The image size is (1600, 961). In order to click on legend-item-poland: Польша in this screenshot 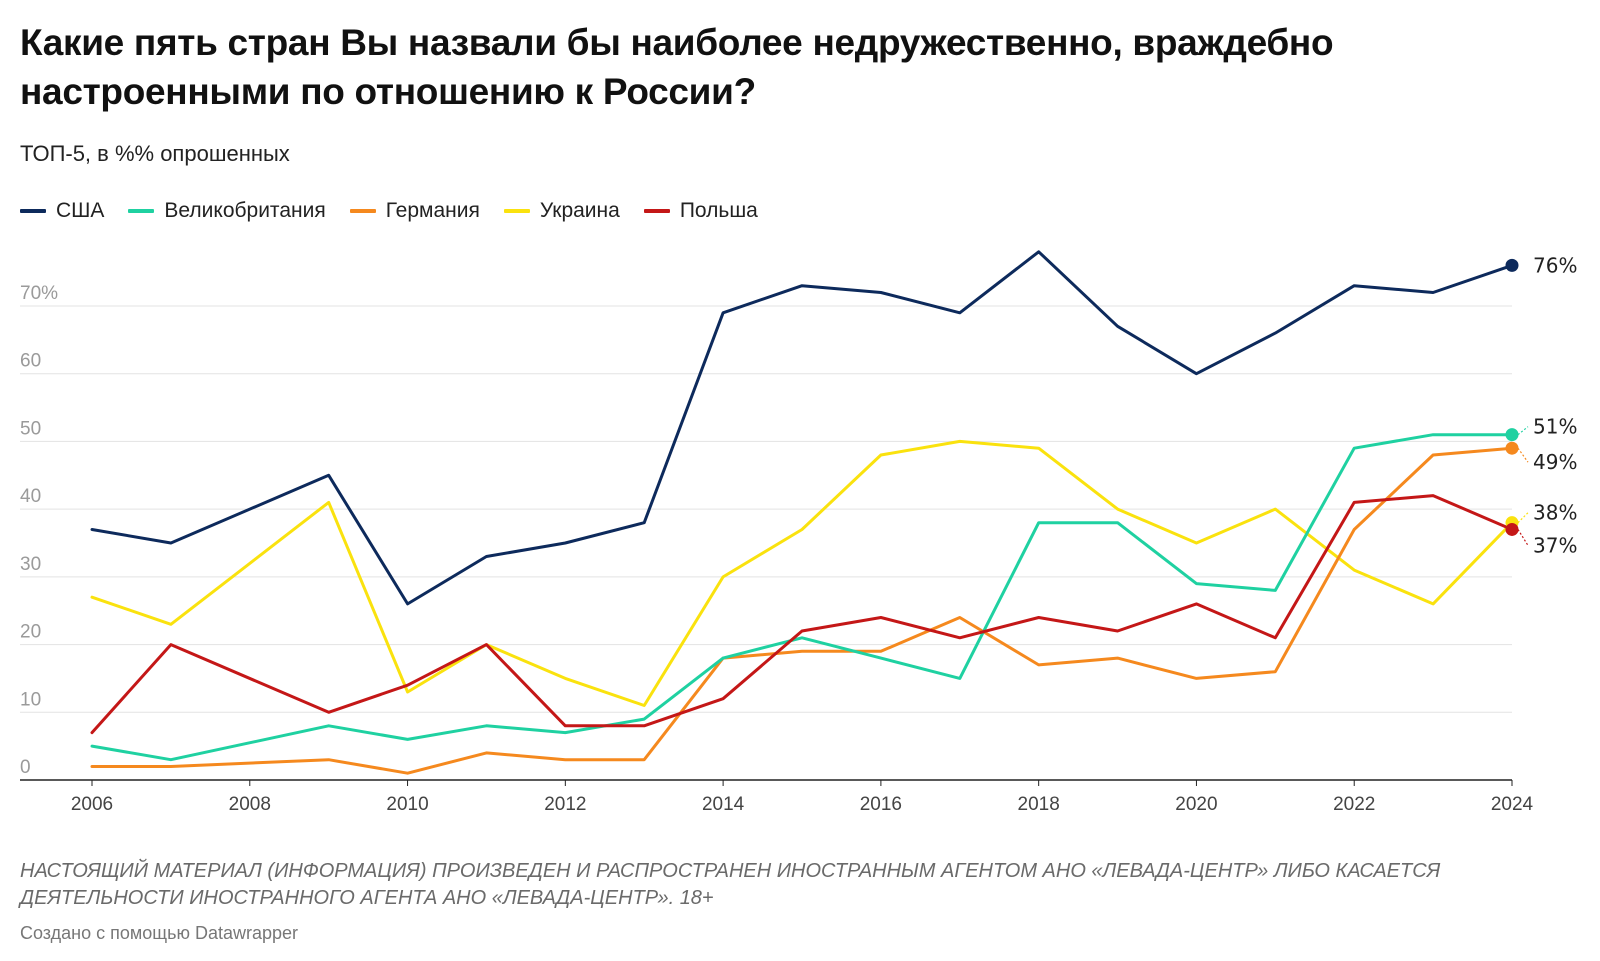, I will do `click(700, 211)`.